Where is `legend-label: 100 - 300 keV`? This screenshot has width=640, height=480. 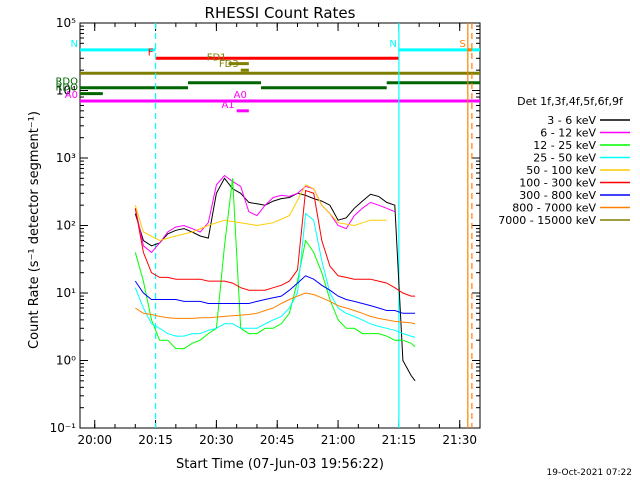
legend-label: 100 - 300 keV is located at coordinates (557, 183).